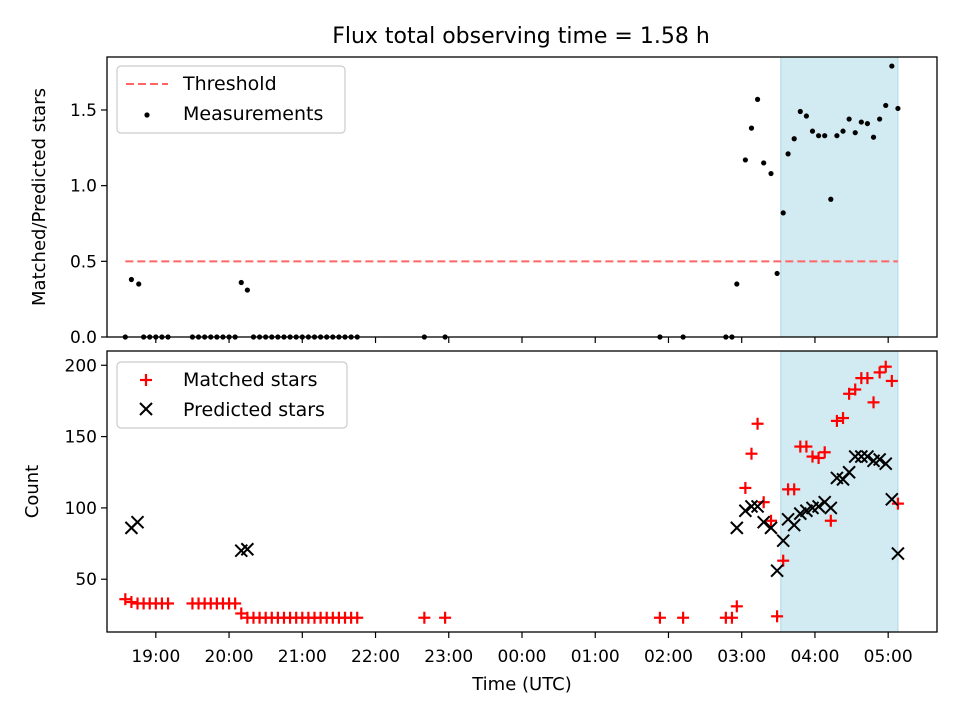 This screenshot has height=720, width=960. What do you see at coordinates (253, 114) in the screenshot?
I see `measurements-legend-label: Measurements` at bounding box center [253, 114].